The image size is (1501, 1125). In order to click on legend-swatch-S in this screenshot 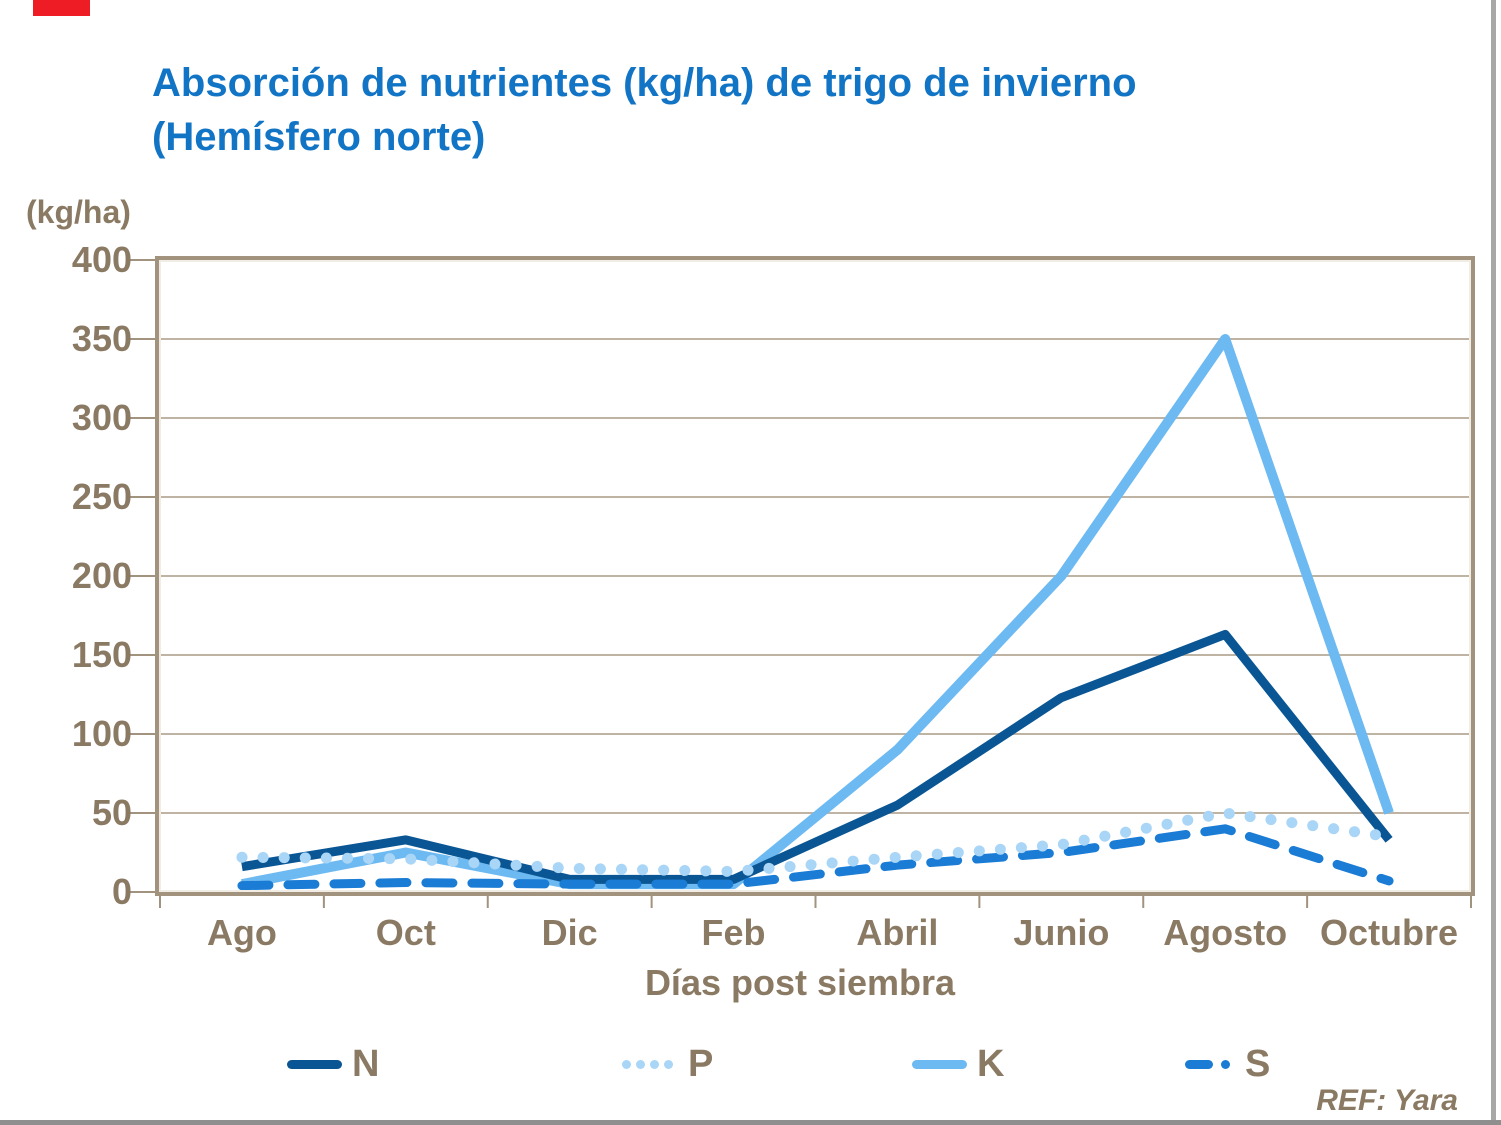, I will do `click(1210, 1064)`.